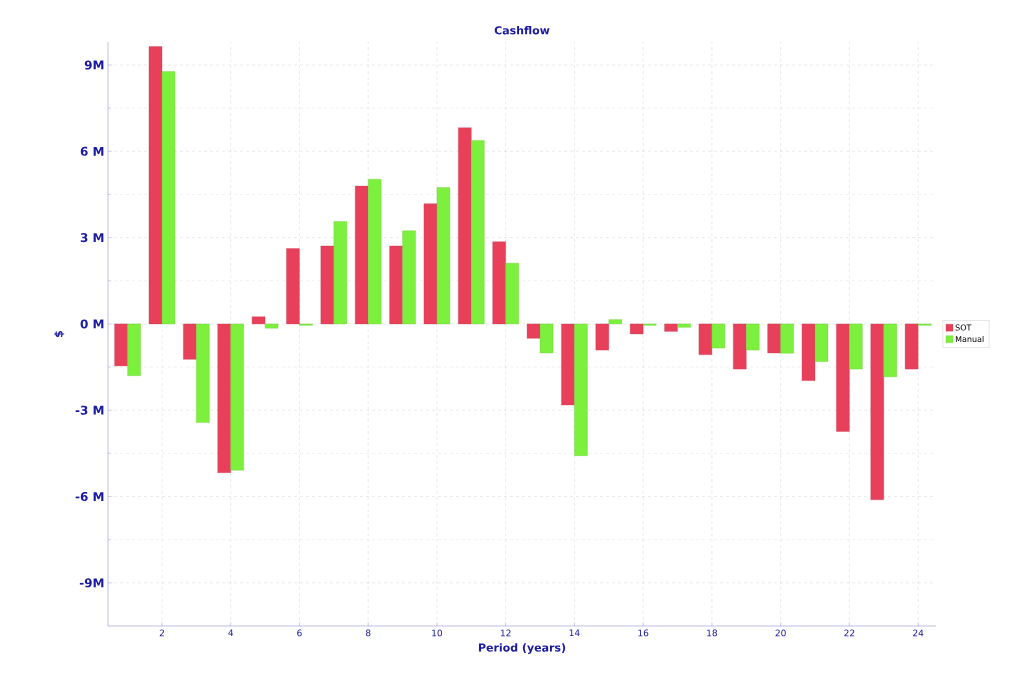  Describe the element at coordinates (91, 583) in the screenshot. I see `y-tick-label: -9M` at that location.